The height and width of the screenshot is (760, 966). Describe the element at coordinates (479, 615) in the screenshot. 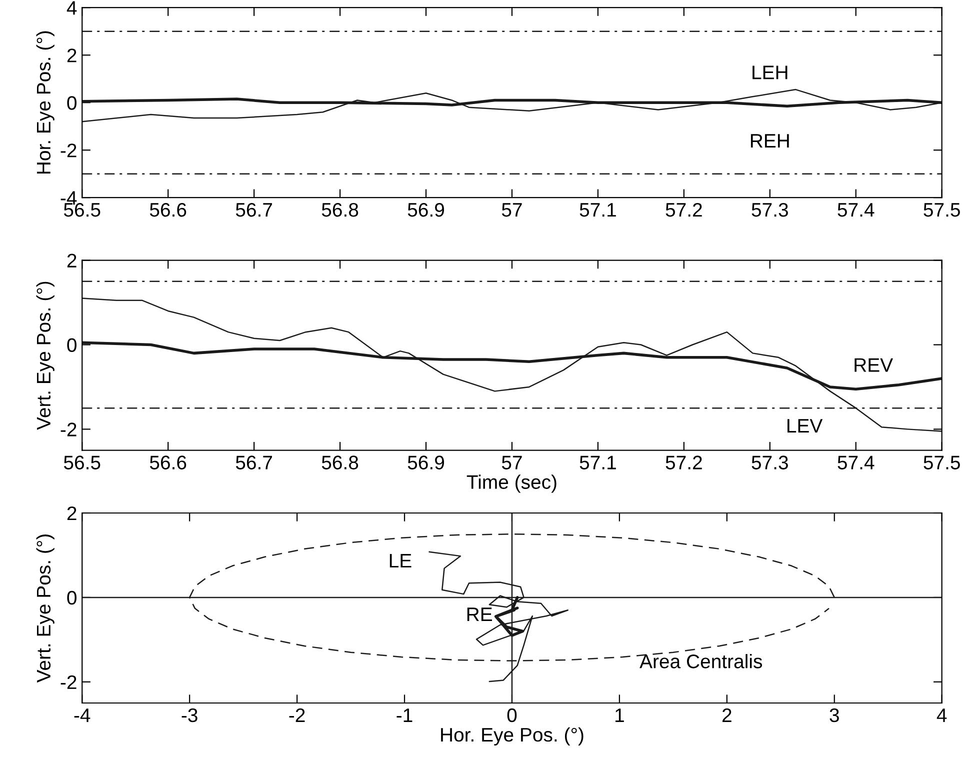

I see `series-label: RE` at that location.